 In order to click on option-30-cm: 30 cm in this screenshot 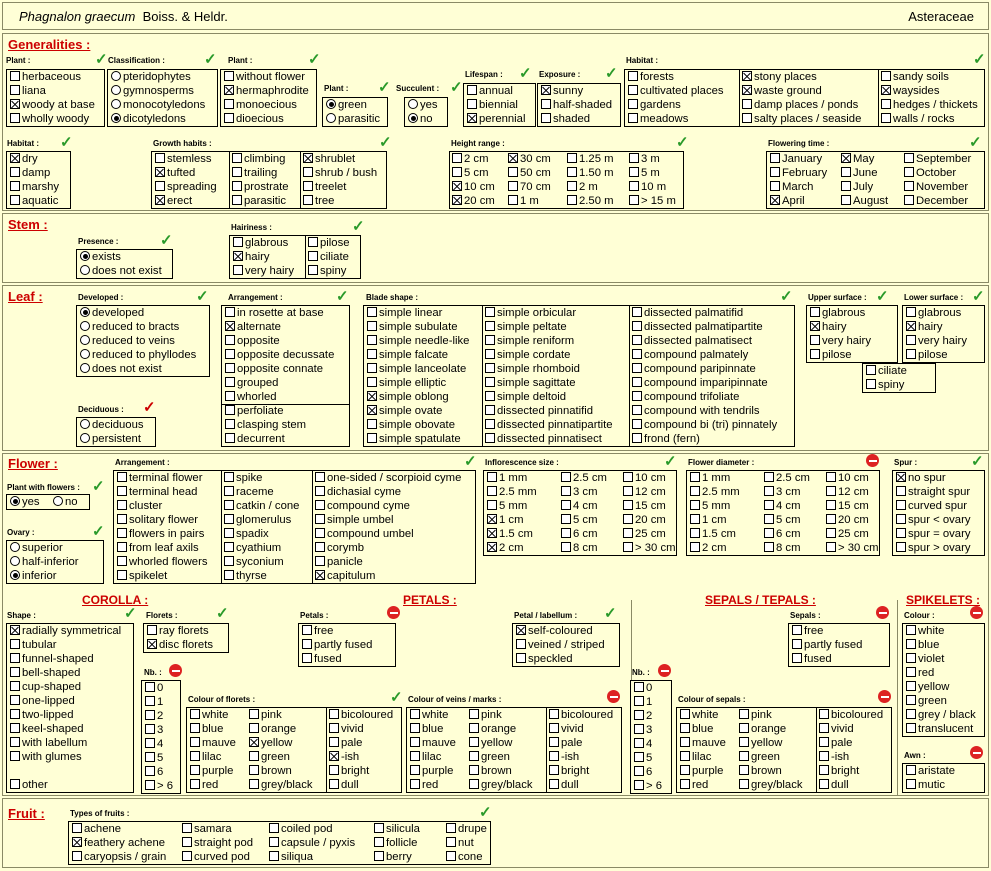, I will do `click(529, 159)`.